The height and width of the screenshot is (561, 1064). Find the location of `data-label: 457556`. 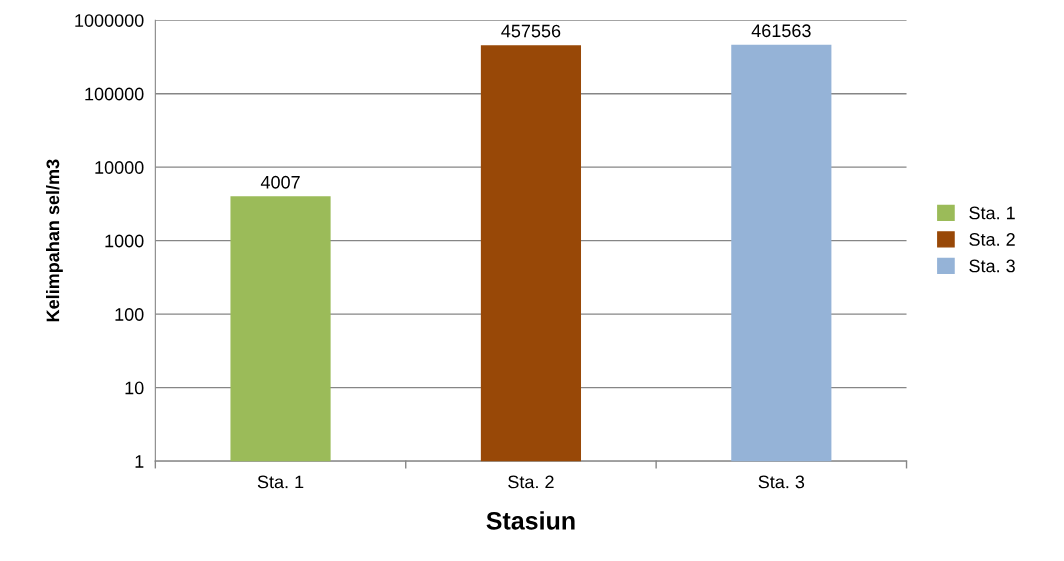

data-label: 457556 is located at coordinates (531, 31).